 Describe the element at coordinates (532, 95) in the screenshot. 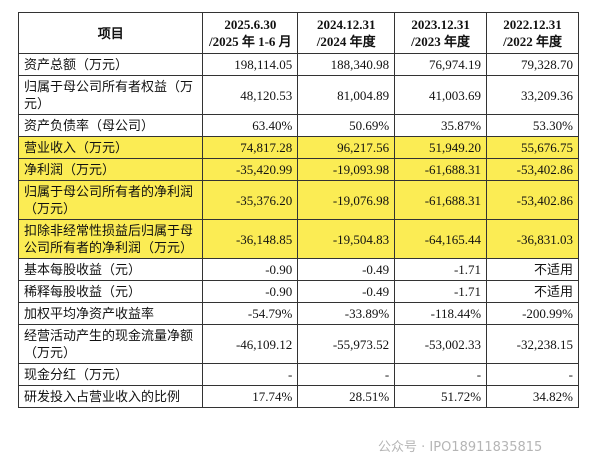

I see `cell-value: 33,209.36` at that location.